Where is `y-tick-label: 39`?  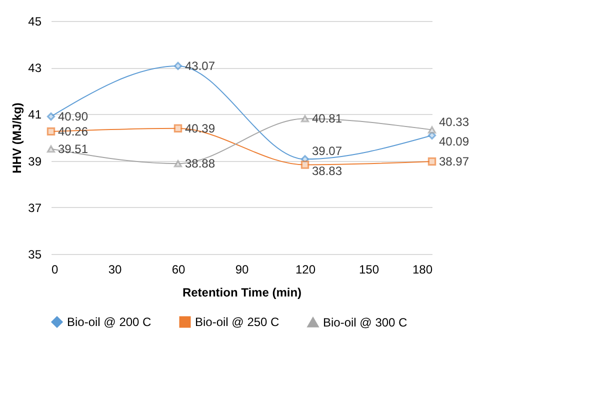
y-tick-label: 39 is located at coordinates (35, 161).